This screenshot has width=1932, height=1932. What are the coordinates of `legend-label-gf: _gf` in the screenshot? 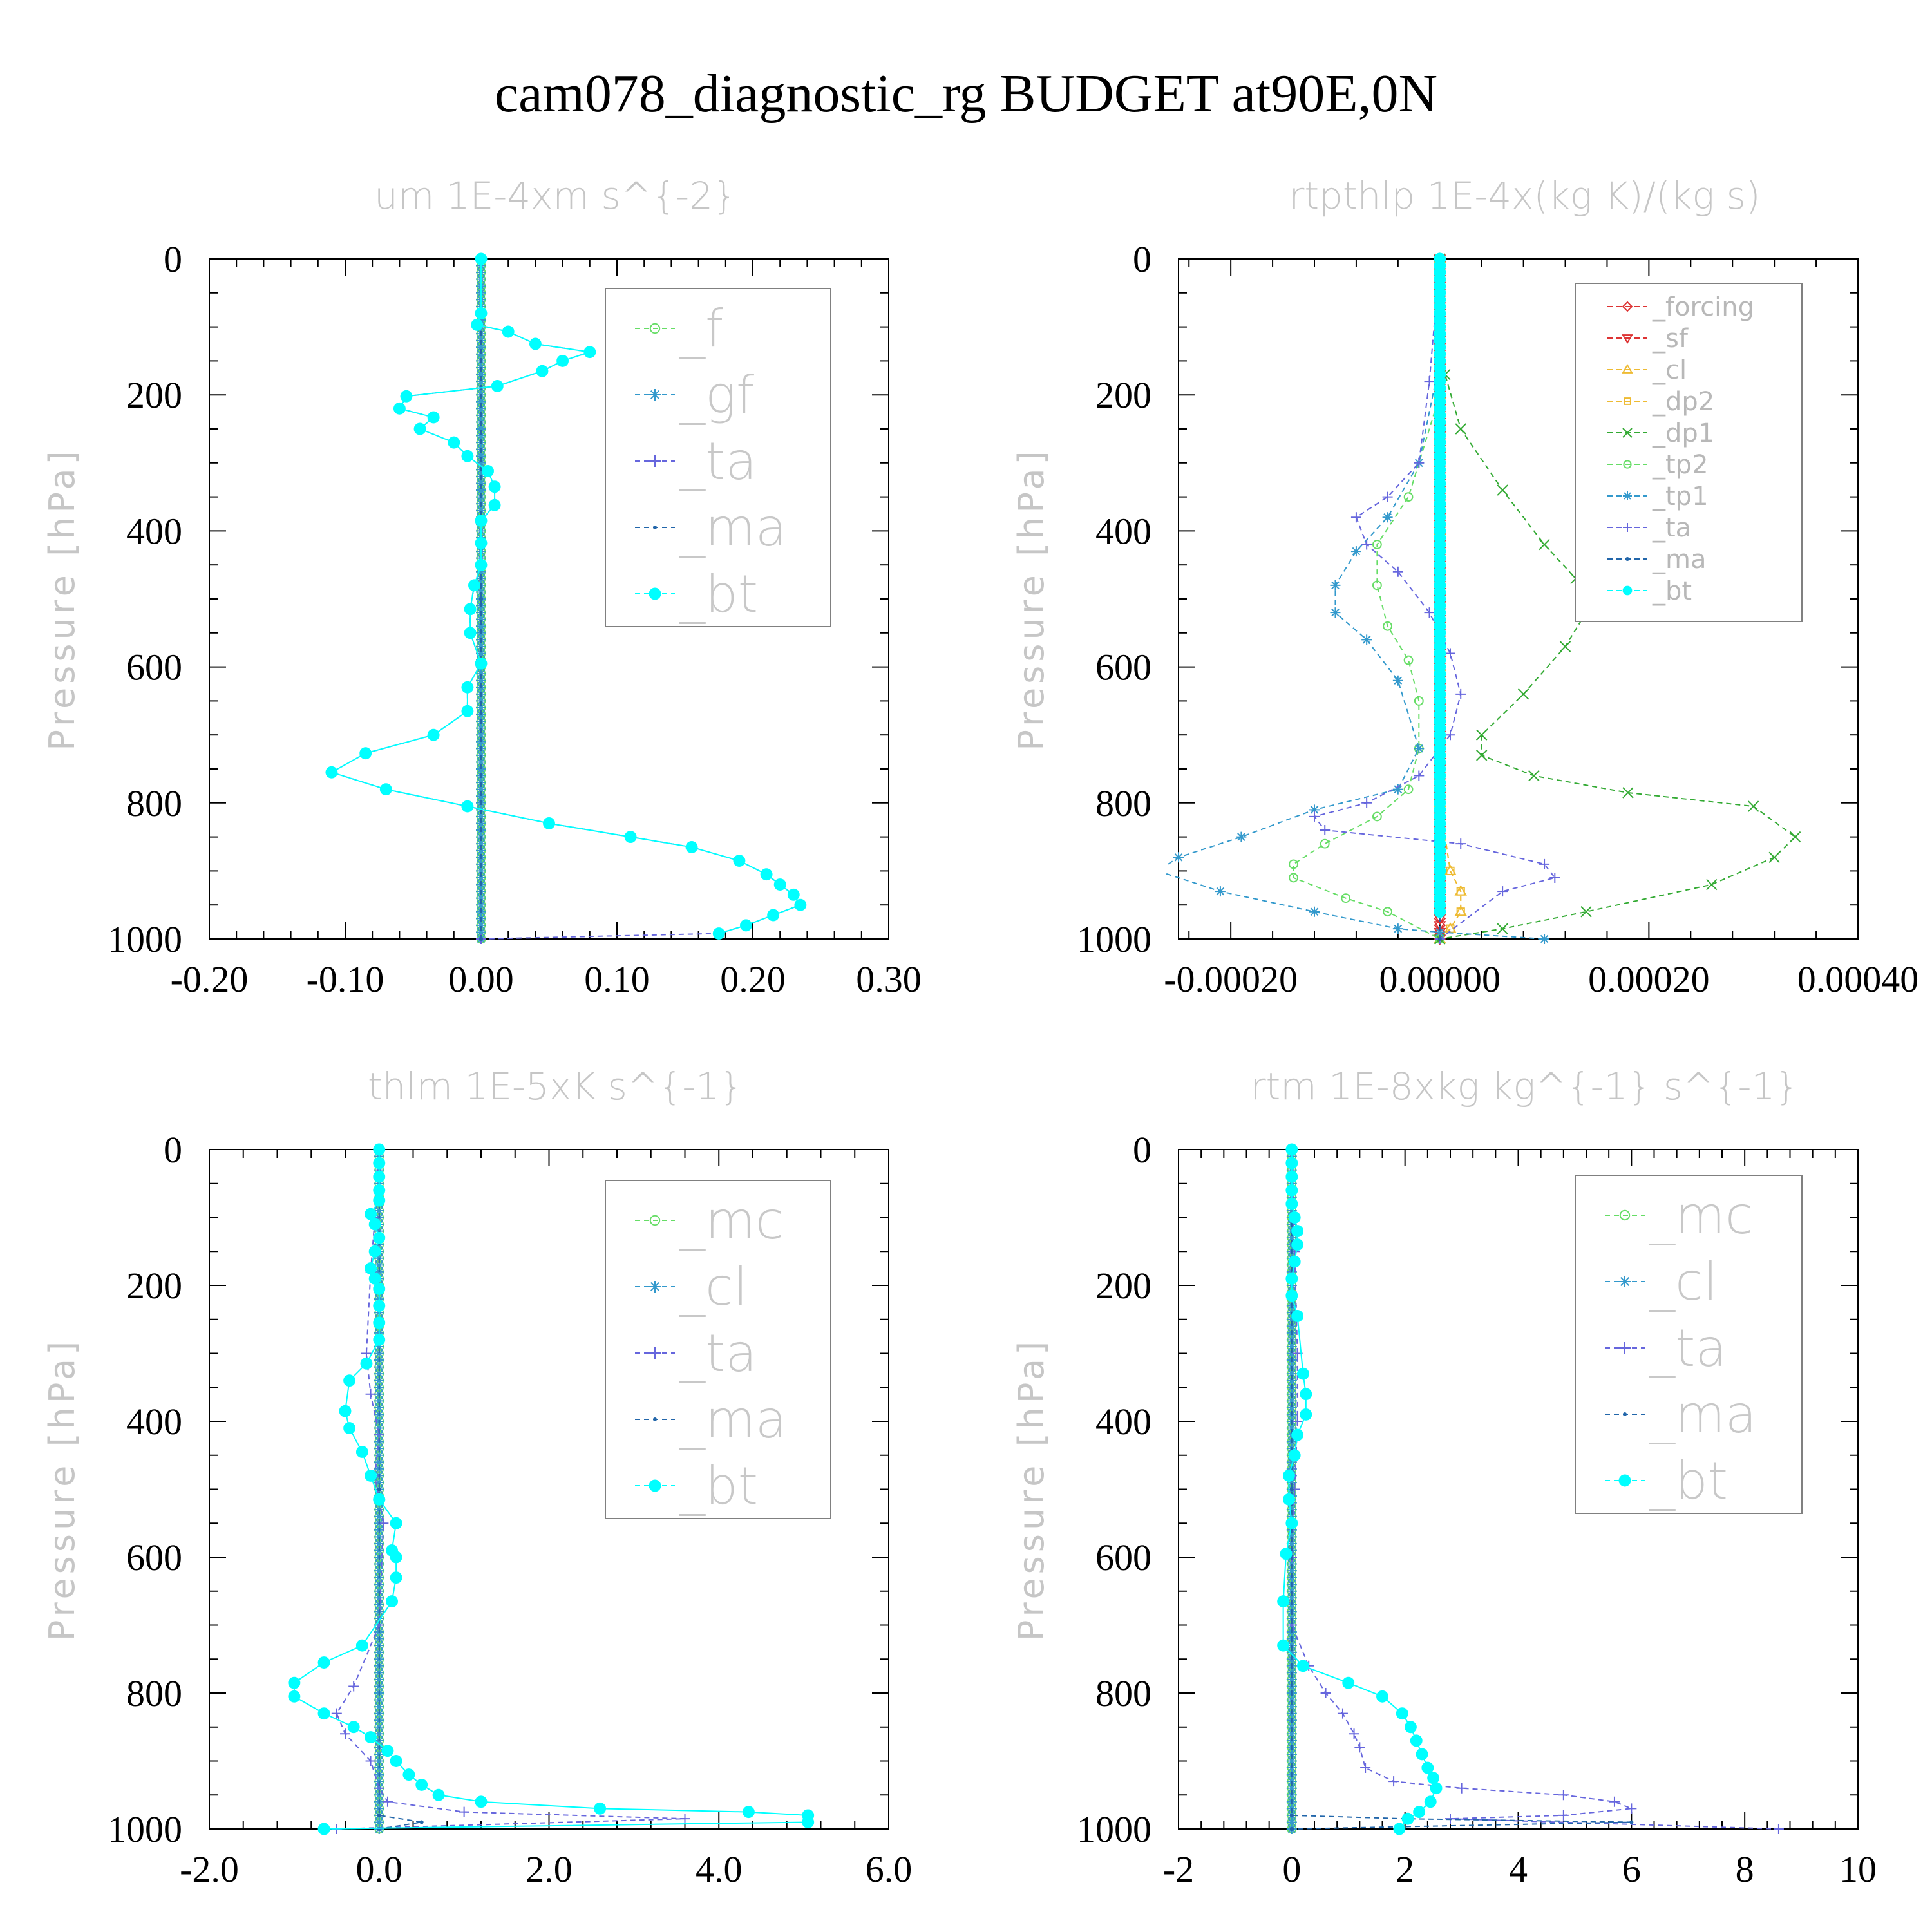 It's located at (716, 395).